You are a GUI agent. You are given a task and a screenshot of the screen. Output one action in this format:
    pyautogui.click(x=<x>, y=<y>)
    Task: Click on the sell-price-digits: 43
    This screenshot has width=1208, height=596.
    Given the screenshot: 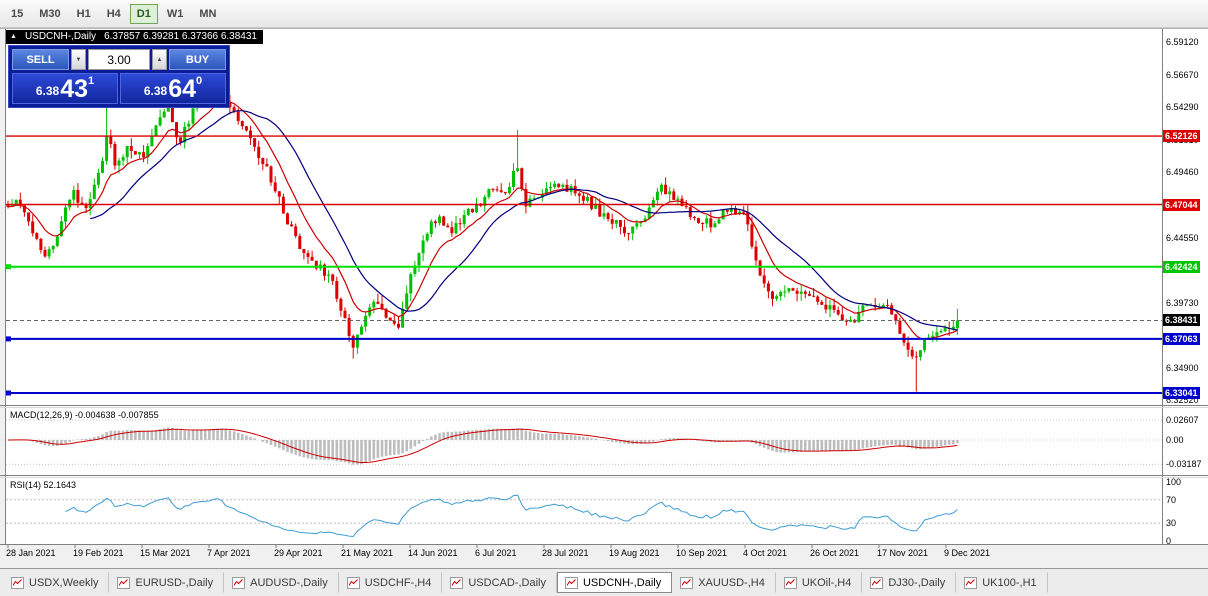 What is the action you would take?
    pyautogui.click(x=74, y=89)
    